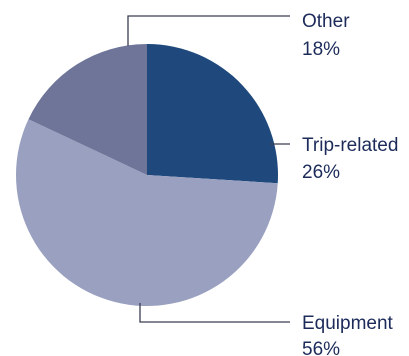 This screenshot has height=356, width=409. Describe the element at coordinates (321, 172) in the screenshot. I see `label-trip-related-value: 26%` at that location.